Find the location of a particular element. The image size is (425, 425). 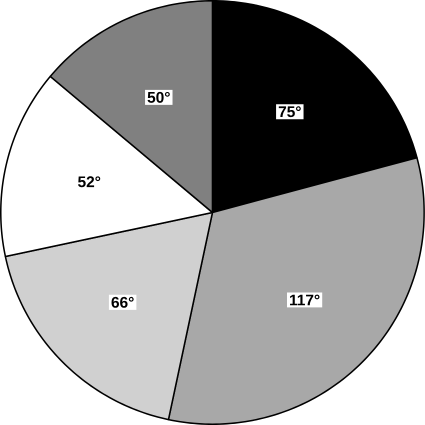

data-label: 117° is located at coordinates (305, 300).